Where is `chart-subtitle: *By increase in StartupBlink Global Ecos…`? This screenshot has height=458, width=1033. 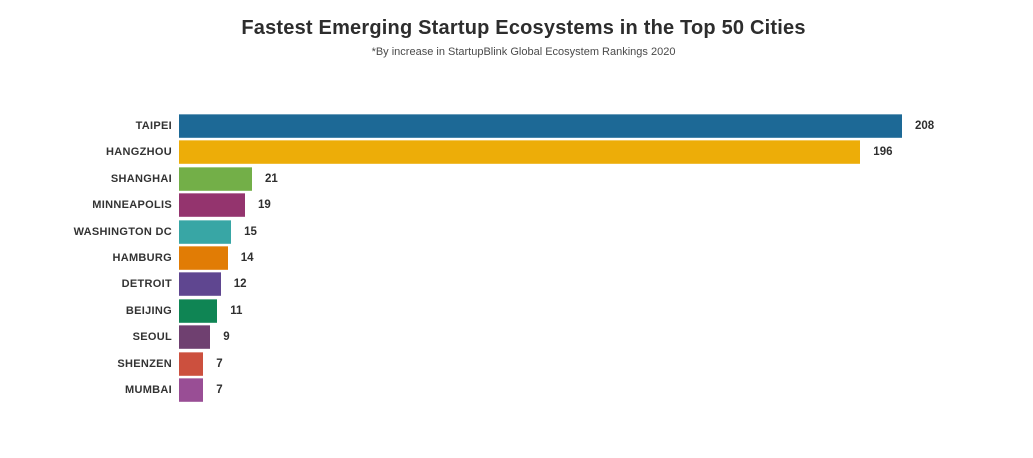 chart-subtitle: *By increase in StartupBlink Global Ecos… is located at coordinates (523, 52).